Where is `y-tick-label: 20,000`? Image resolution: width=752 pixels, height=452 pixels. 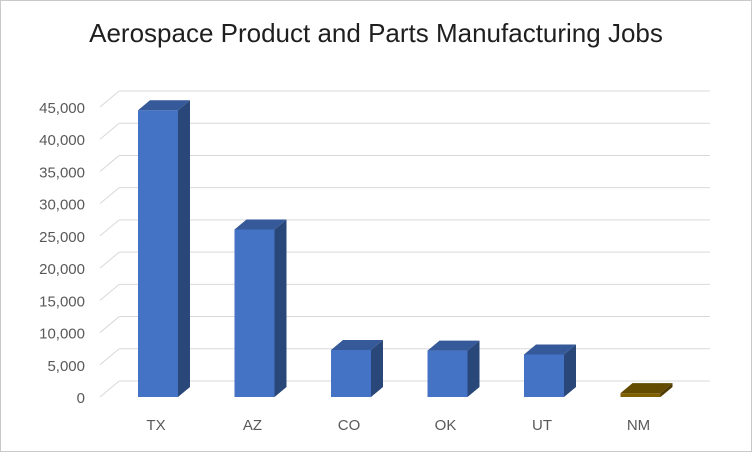
y-tick-label: 20,000 is located at coordinates (62, 269).